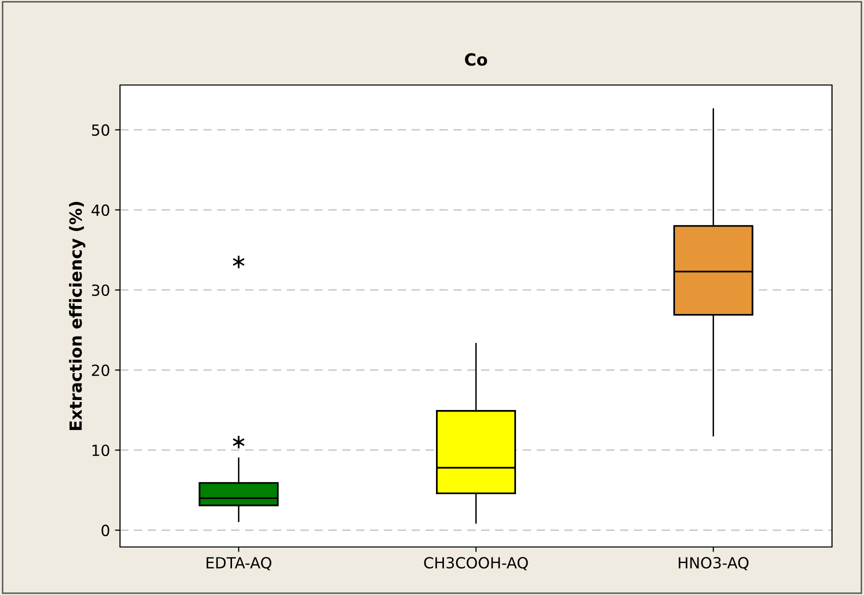  What do you see at coordinates (101, 450) in the screenshot?
I see `y-tick-label: 10` at bounding box center [101, 450].